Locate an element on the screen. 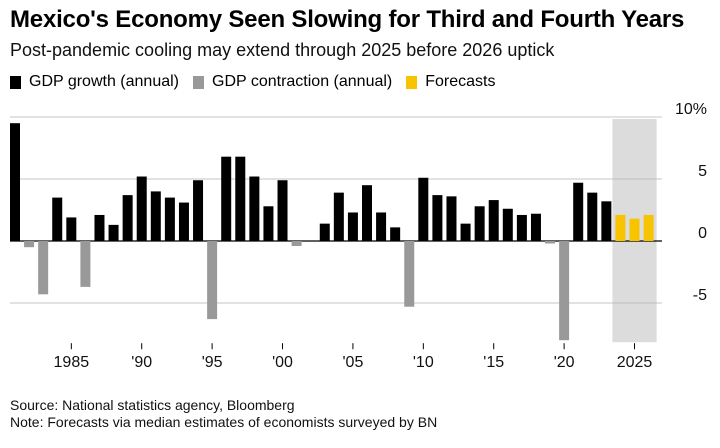 This screenshot has height=448, width=720. legend-swatch-forecasts is located at coordinates (412, 82).